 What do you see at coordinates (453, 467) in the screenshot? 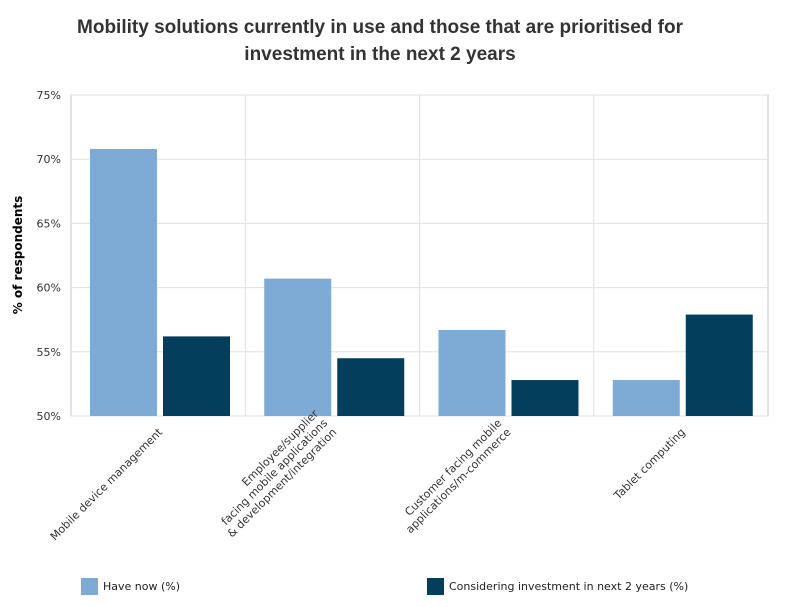
I see `x-category-label-line: Customer facing mobile` at bounding box center [453, 467].